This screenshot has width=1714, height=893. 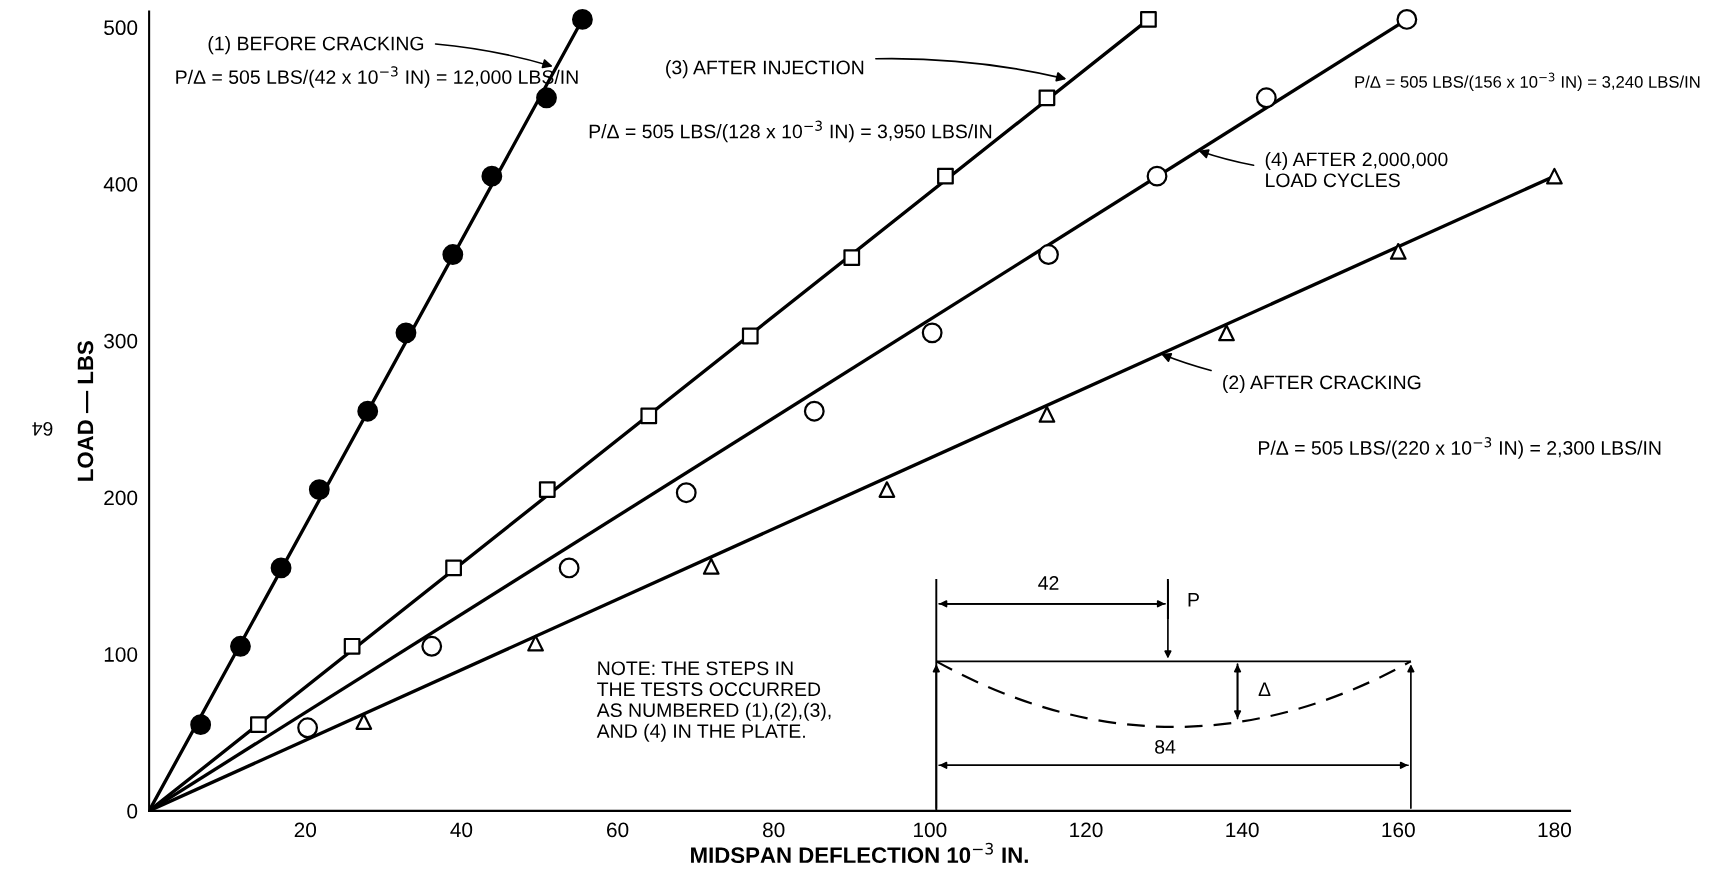 I want to click on annotation: P/Δ = 505 LBS/(128 x 10$^{−3}$ IN) = 3,950 LBS/IN, so click(x=790, y=131).